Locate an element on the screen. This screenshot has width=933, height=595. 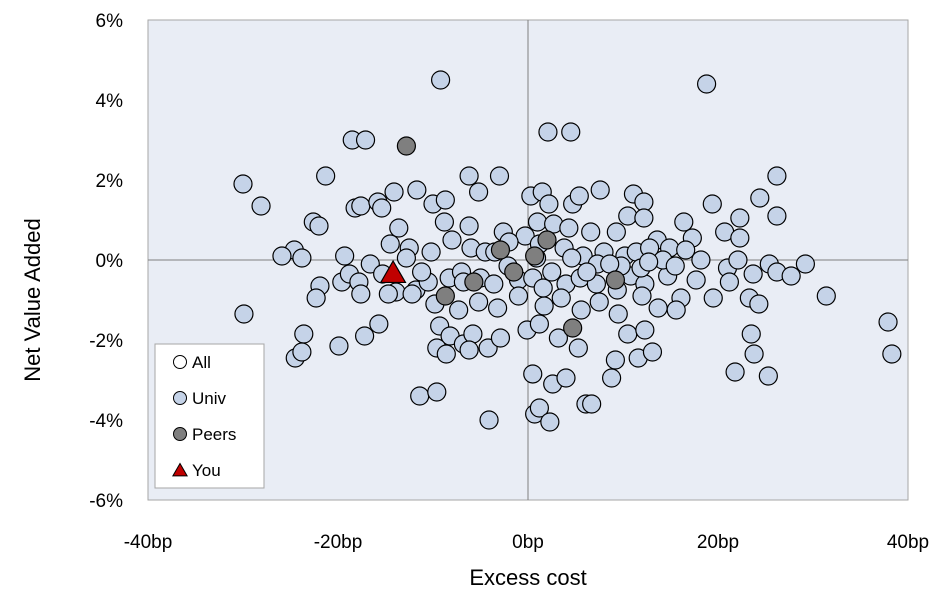
x-tick-label: 0bp is located at coordinates (528, 542).